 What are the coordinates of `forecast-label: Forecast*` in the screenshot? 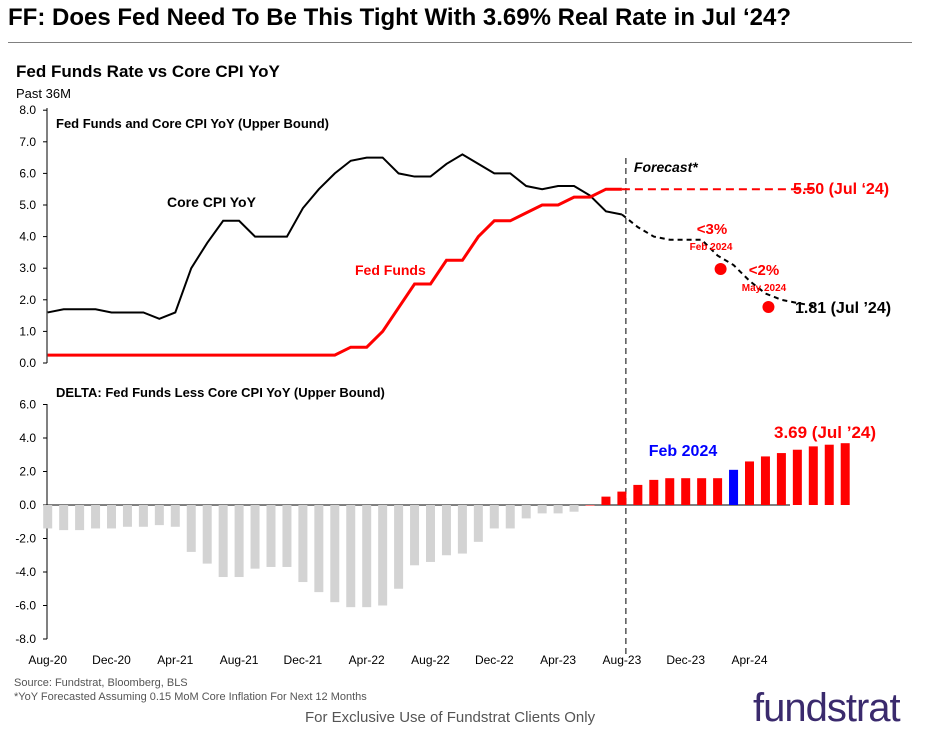 It's located at (666, 167).